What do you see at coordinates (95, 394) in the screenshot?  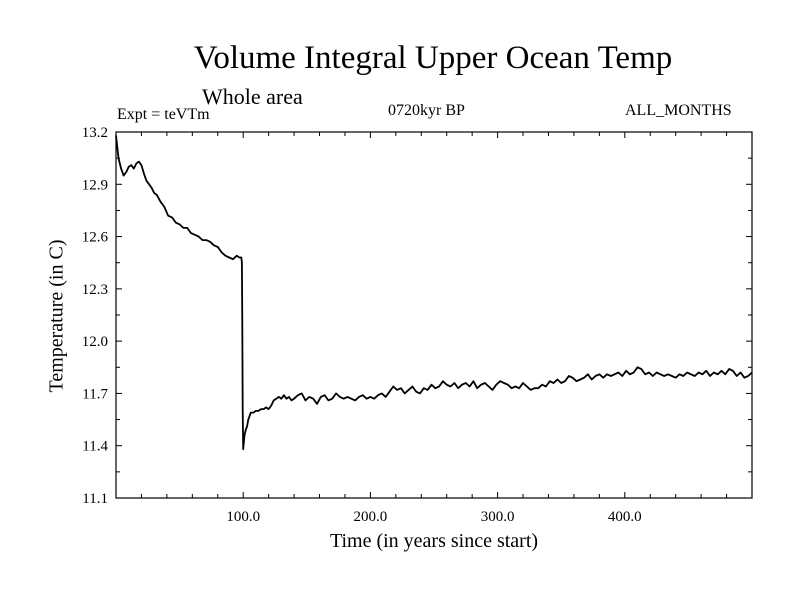 I see `y-tick-label: 11.7` at bounding box center [95, 394].